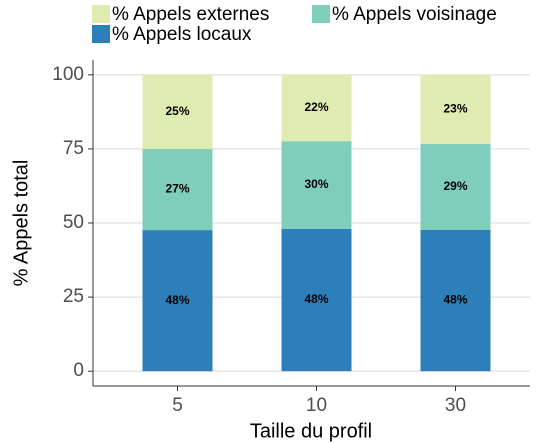 The image size is (546, 443). What do you see at coordinates (177, 405) in the screenshot?
I see `x-tick-label: 5` at bounding box center [177, 405].